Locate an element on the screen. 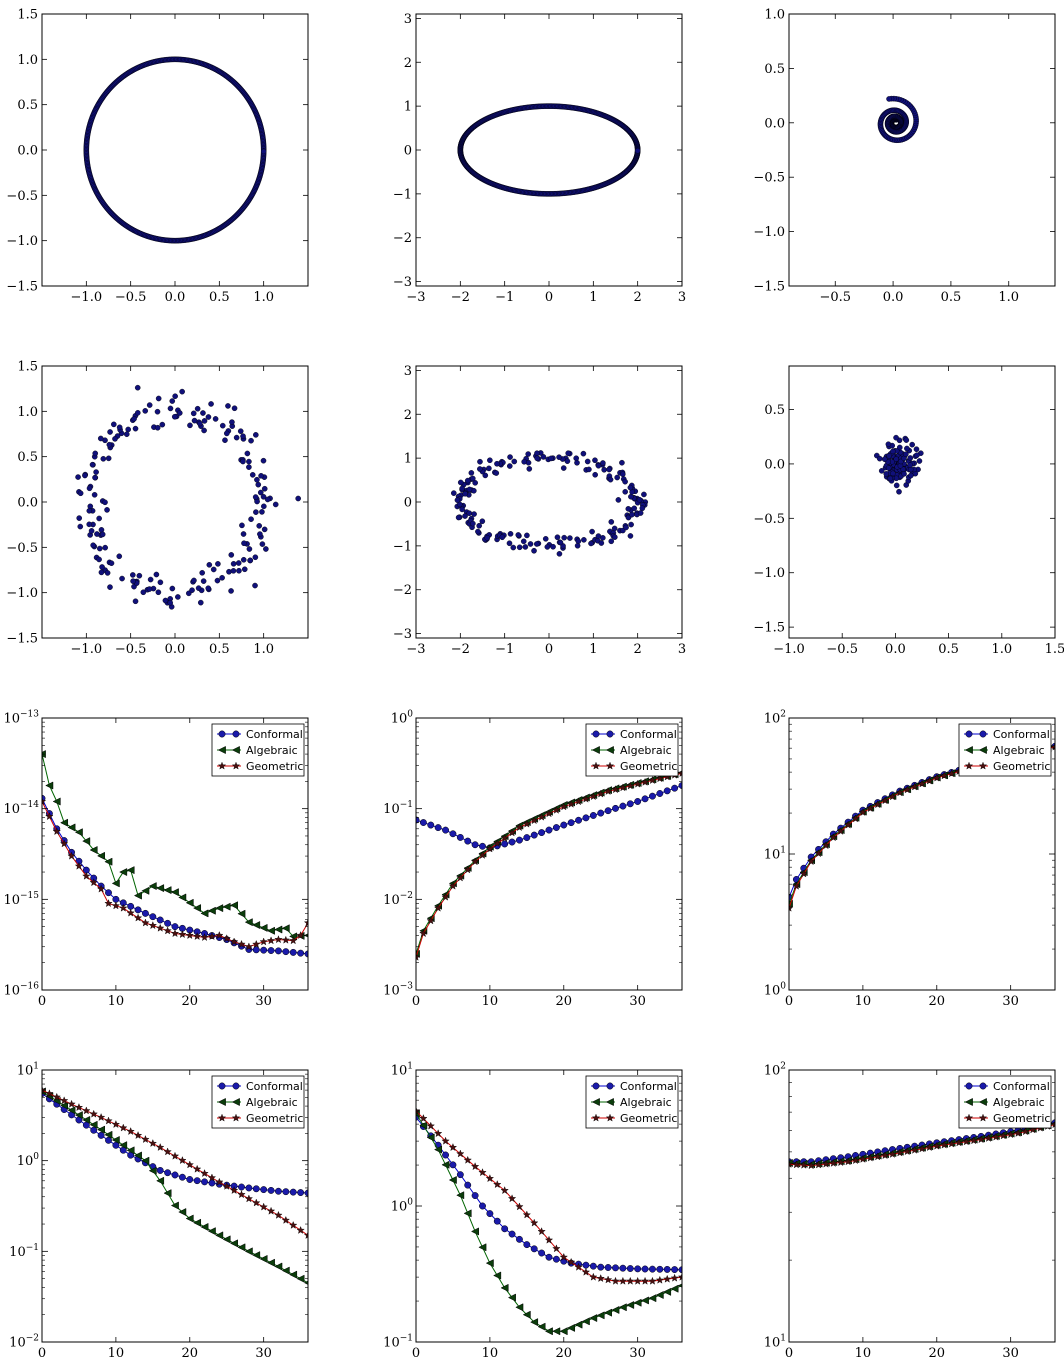  x-tick-label: −2 is located at coordinates (460, 297).